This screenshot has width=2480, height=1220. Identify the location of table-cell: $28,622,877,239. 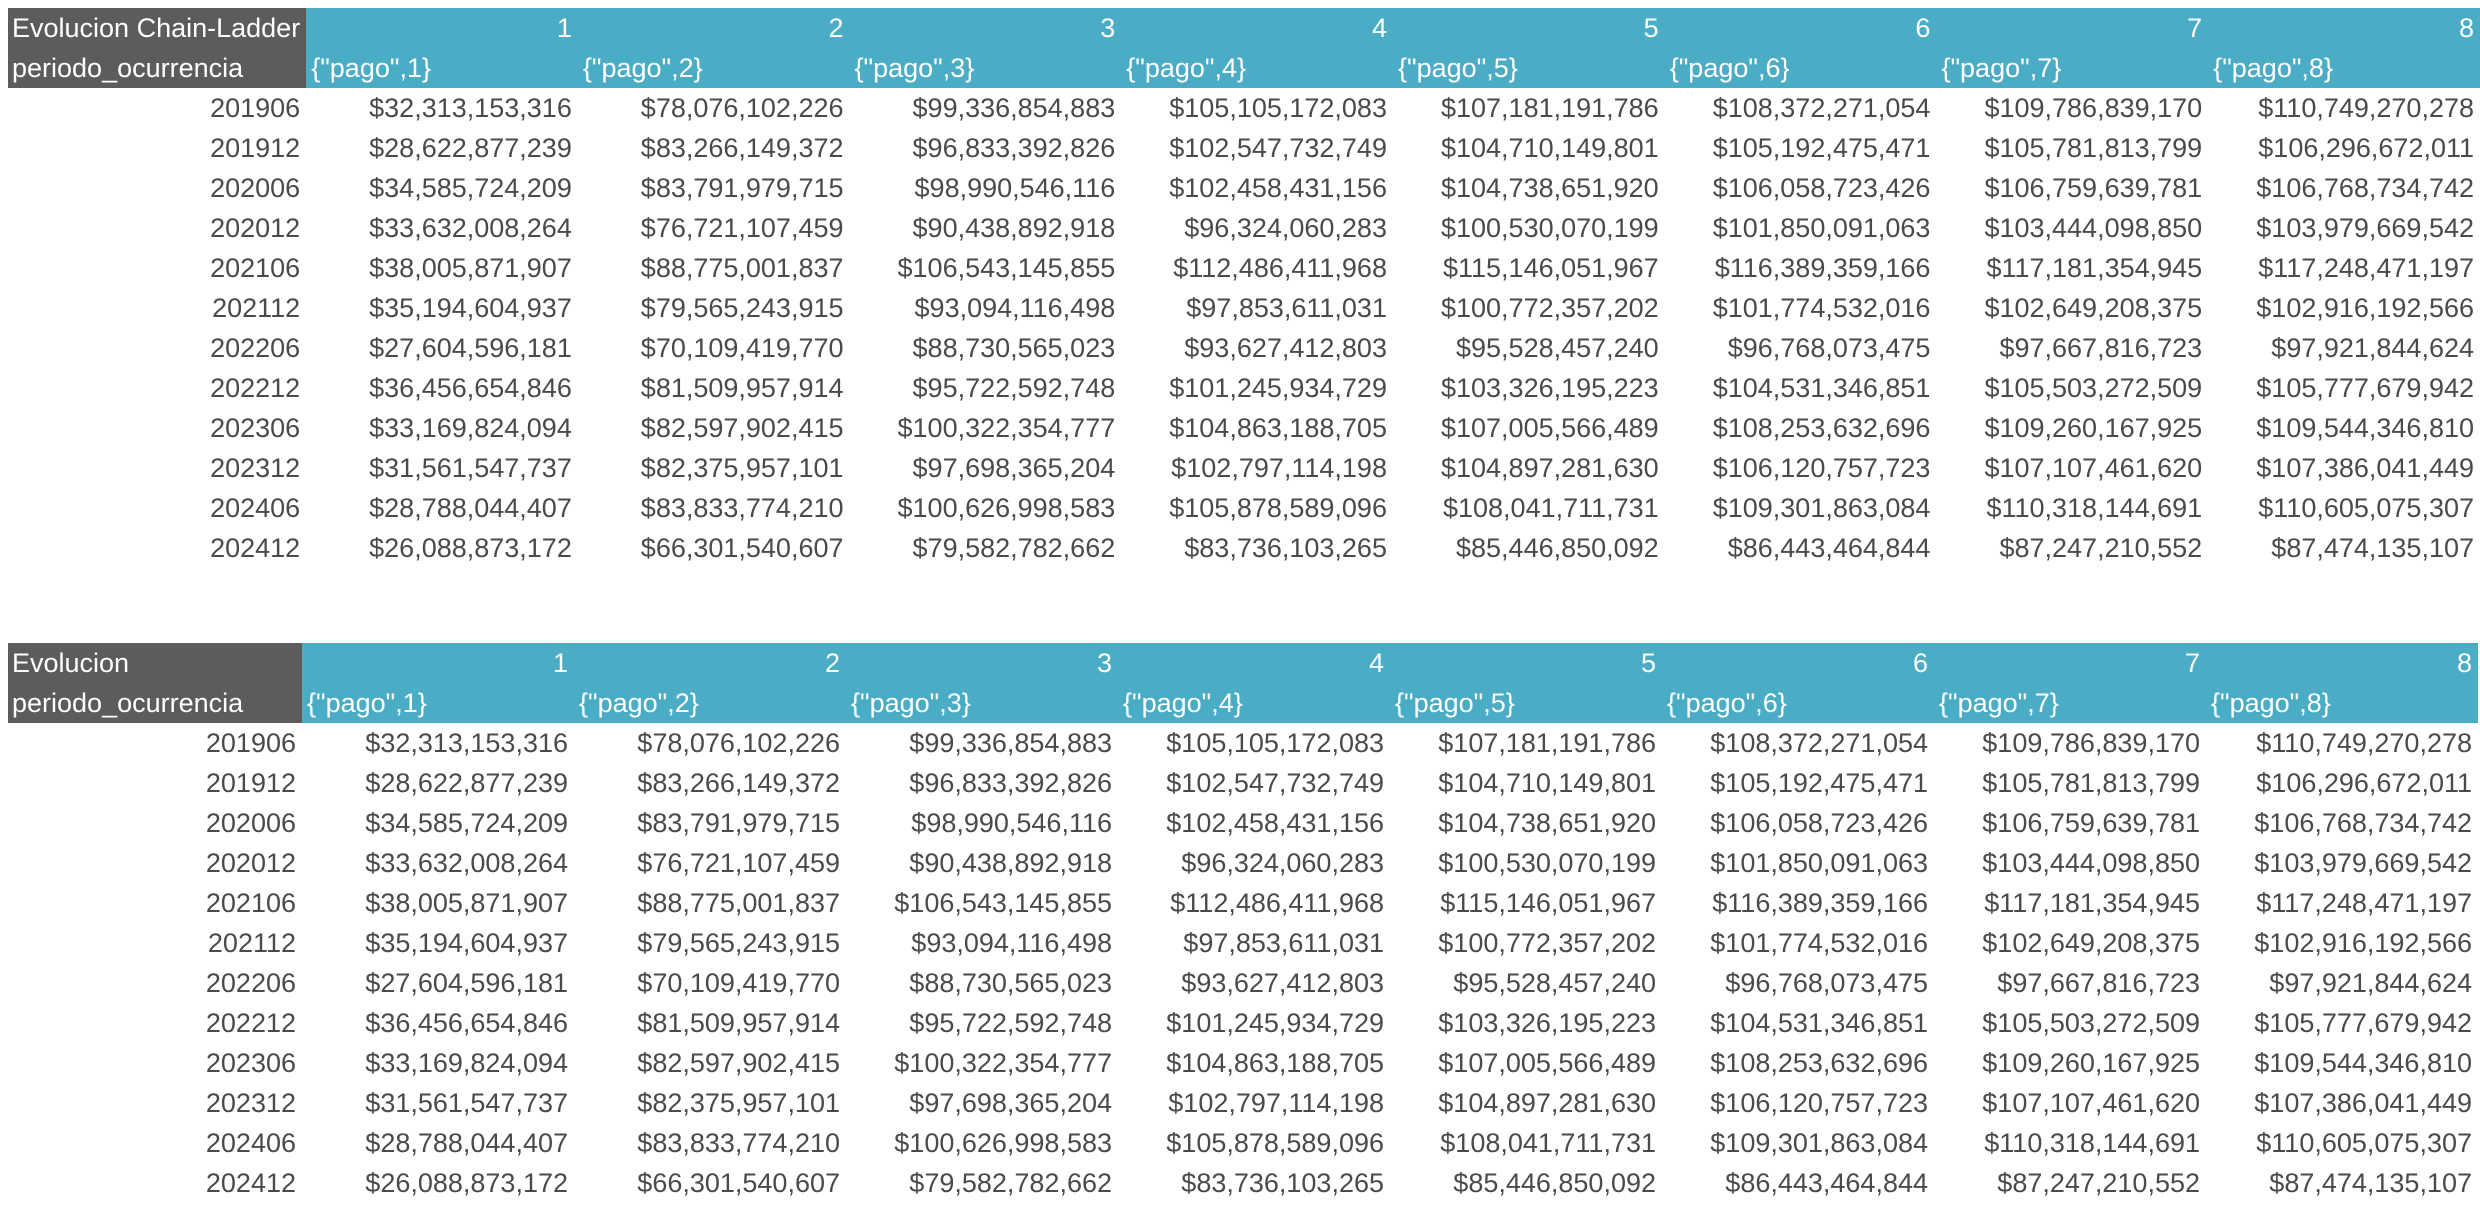
(466, 783).